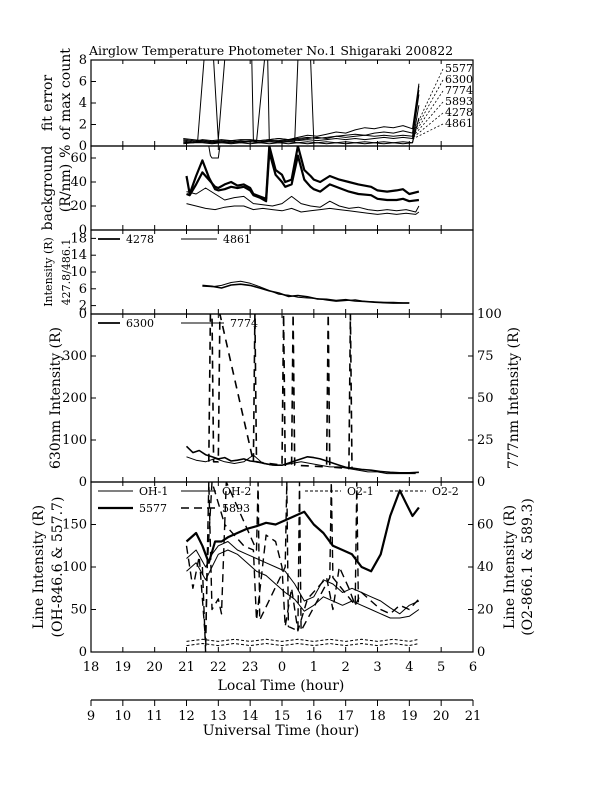 The width and height of the screenshot is (612, 792). Describe the element at coordinates (78, 158) in the screenshot. I see `background-y-tick-label: 60` at that location.